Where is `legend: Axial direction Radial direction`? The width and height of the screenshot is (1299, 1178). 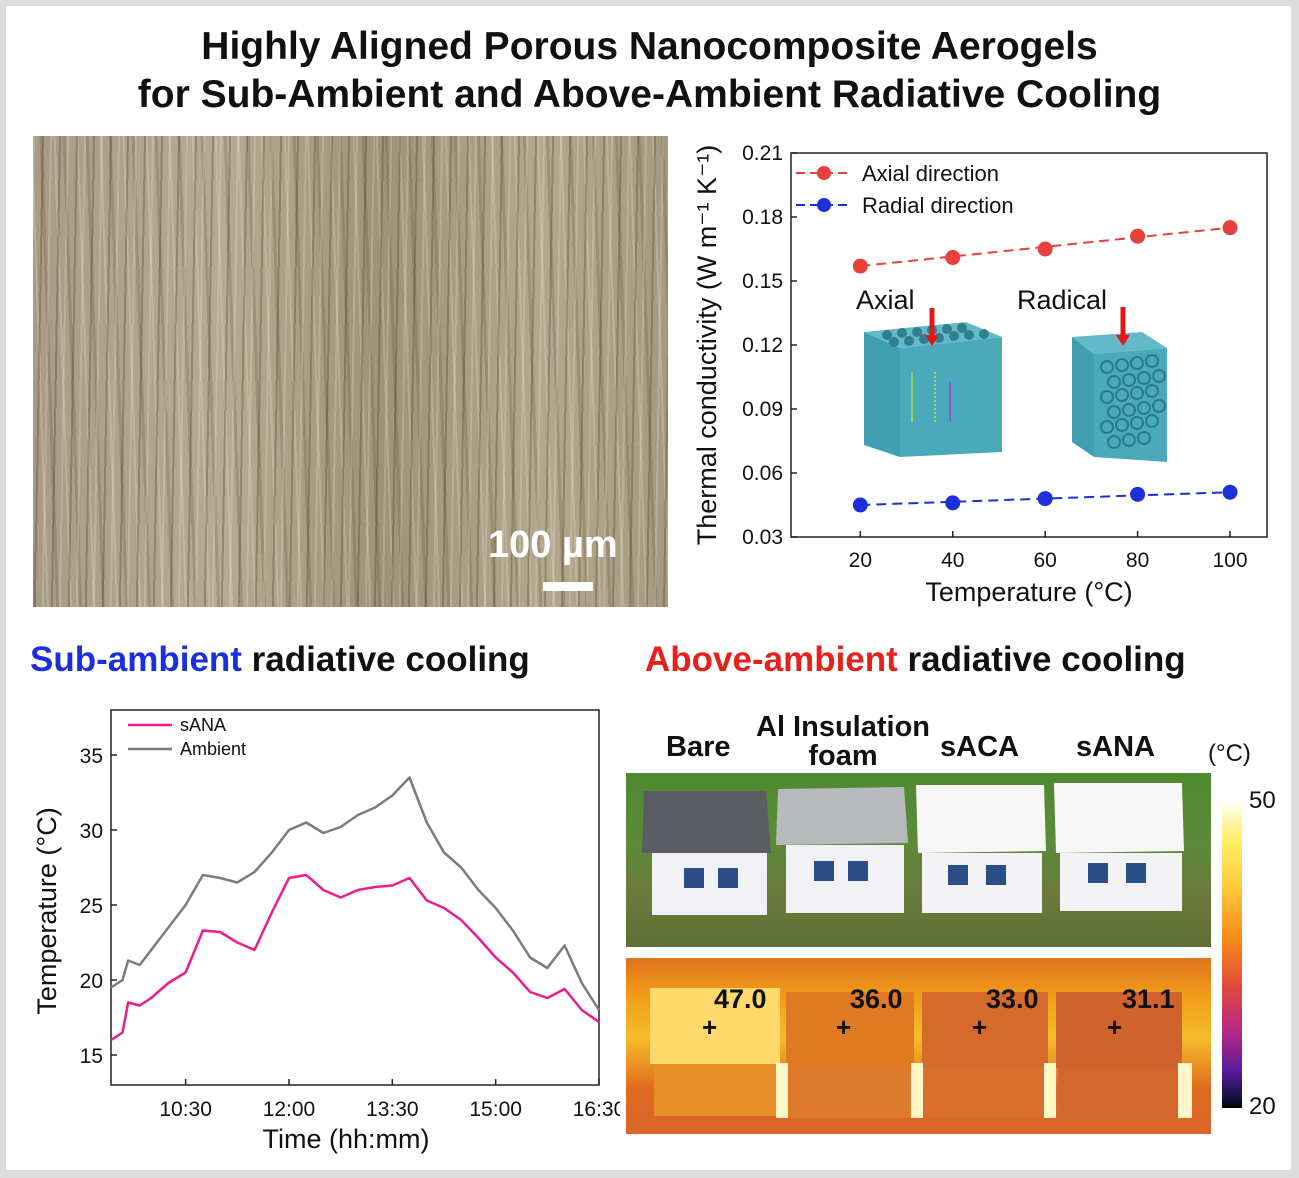 legend: Axial direction Radial direction is located at coordinates (905, 189).